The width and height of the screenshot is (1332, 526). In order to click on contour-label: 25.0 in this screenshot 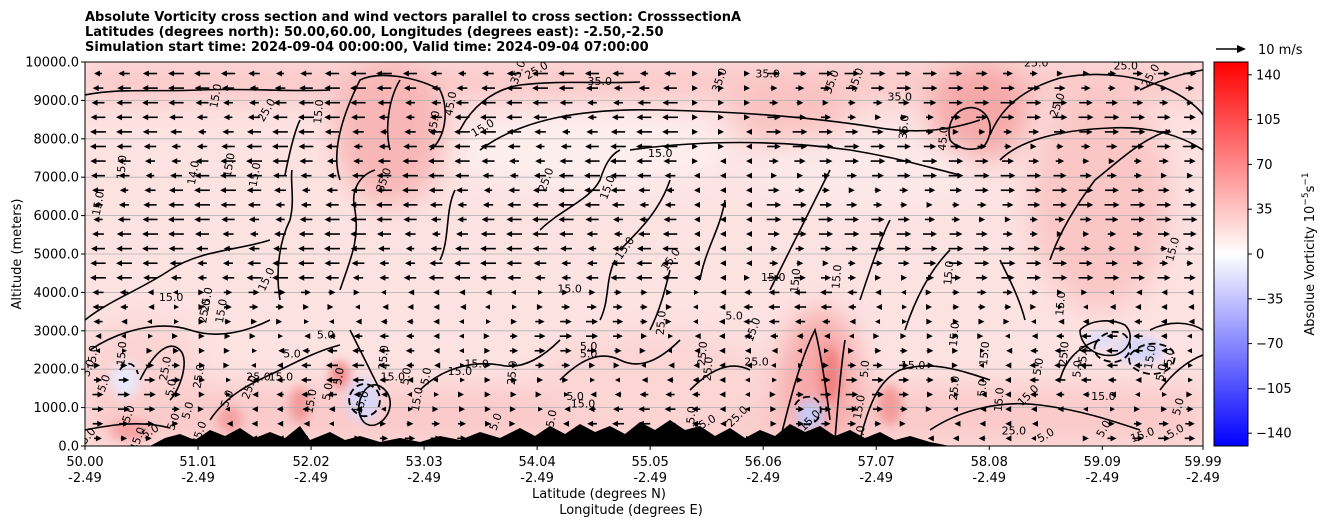, I will do `click(204, 311)`.